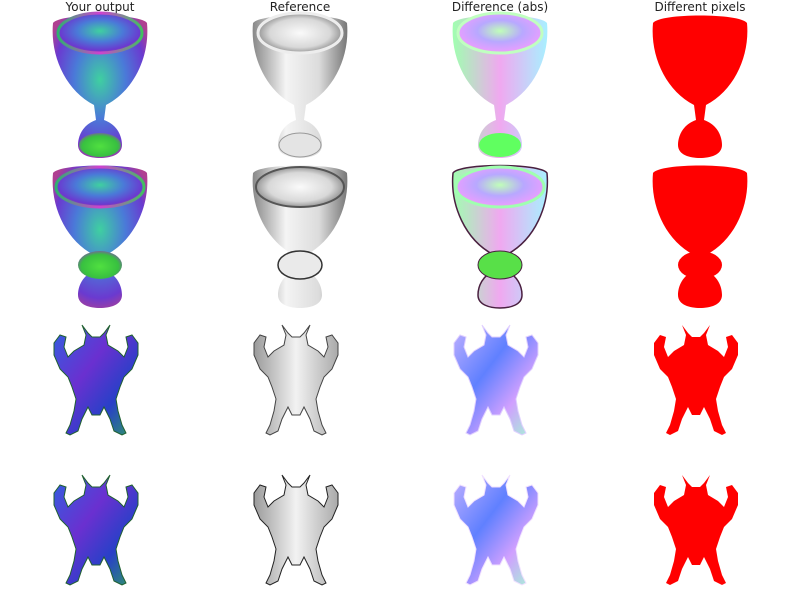  What do you see at coordinates (300, 7) in the screenshot?
I see `column-title-reference: Reference` at bounding box center [300, 7].